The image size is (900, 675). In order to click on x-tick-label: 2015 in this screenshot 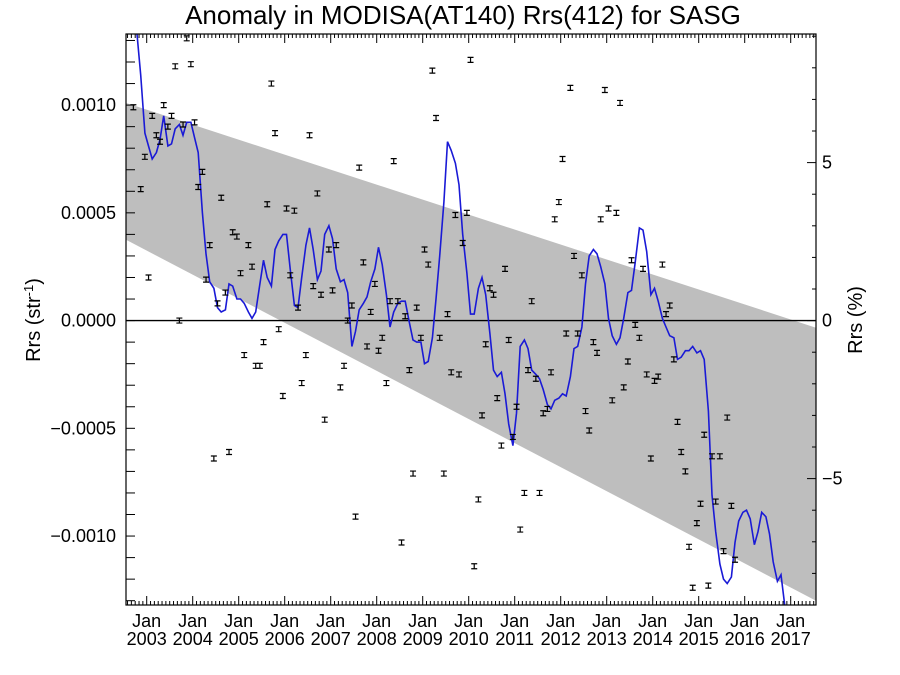, I will do `click(699, 639)`.